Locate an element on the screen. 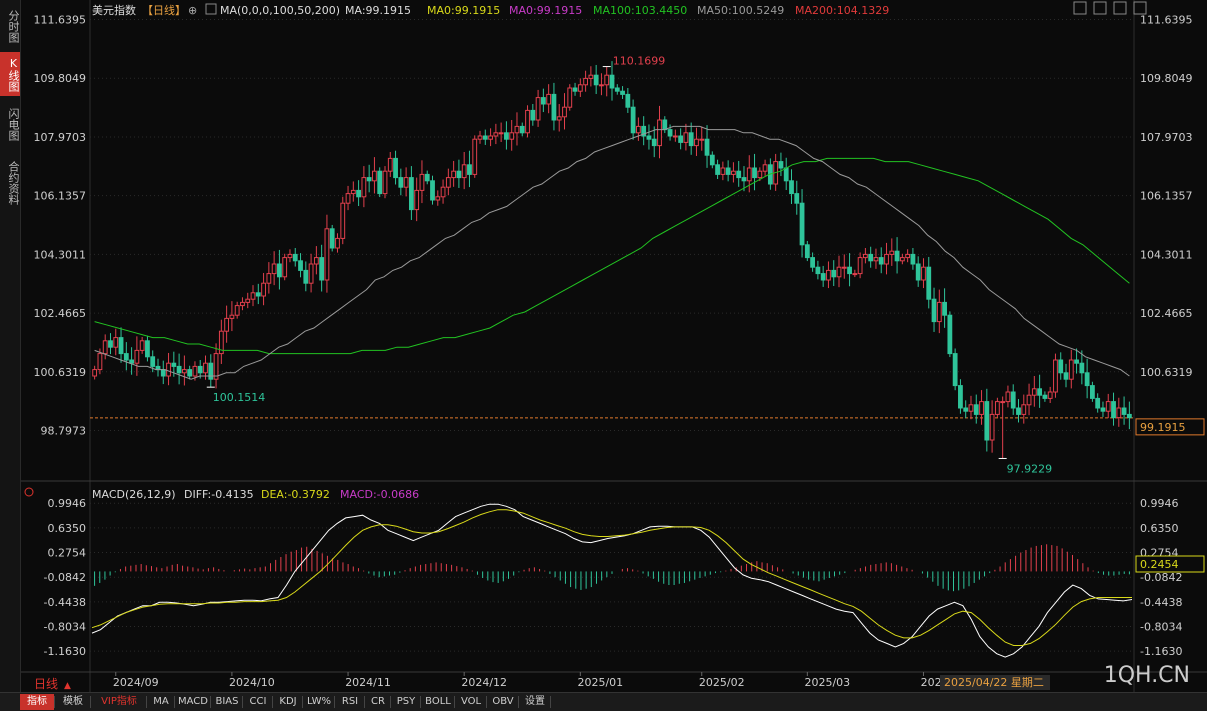 The image size is (1207, 711). split-icon is located at coordinates (1120, 8).